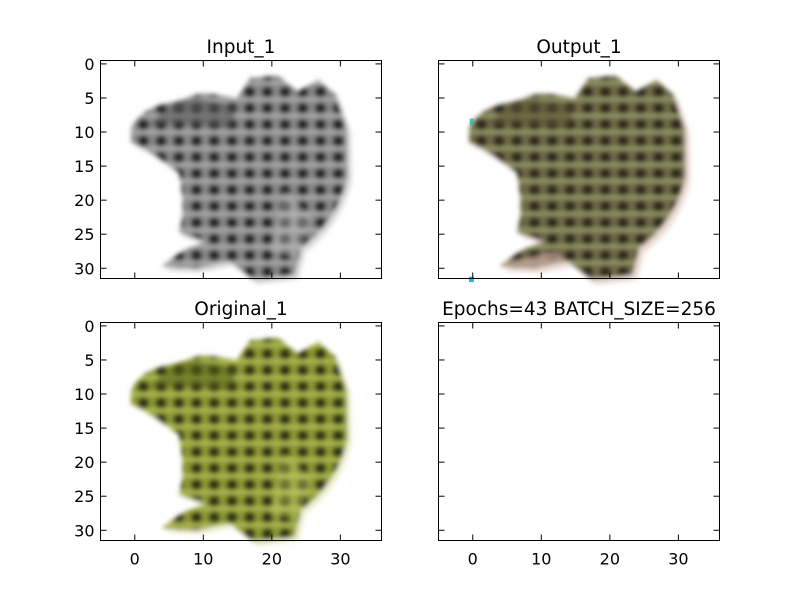 The width and height of the screenshot is (800, 600). I want to click on ticks-empty: 0 10 20 30, so click(579, 445).